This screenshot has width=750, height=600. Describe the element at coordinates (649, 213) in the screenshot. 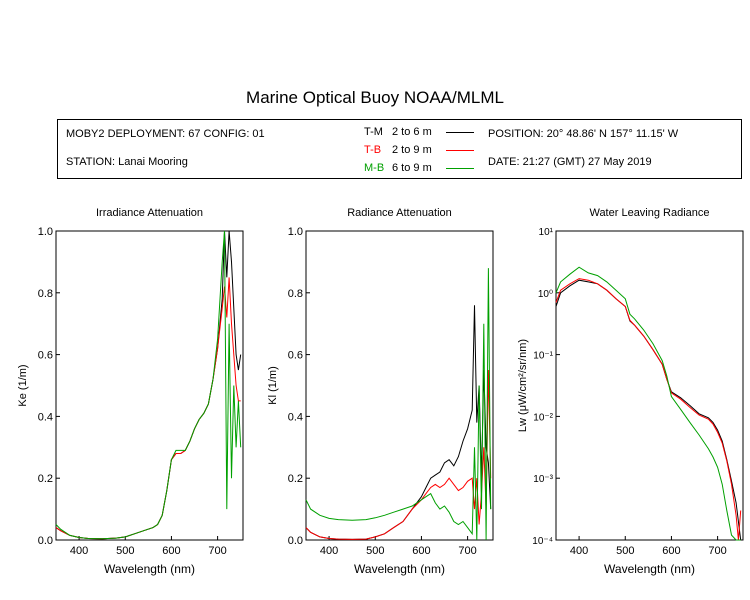

I see `chart-title: Water Leaving Radiance` at that location.